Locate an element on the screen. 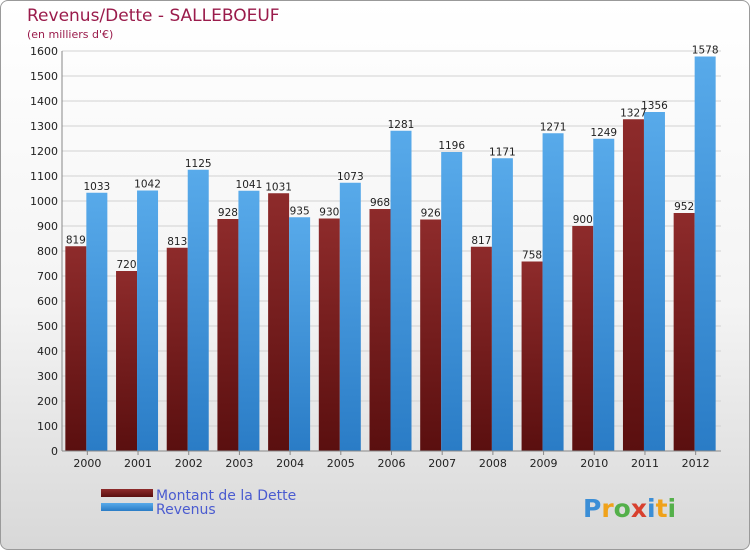  value-label: 968 is located at coordinates (380, 203).